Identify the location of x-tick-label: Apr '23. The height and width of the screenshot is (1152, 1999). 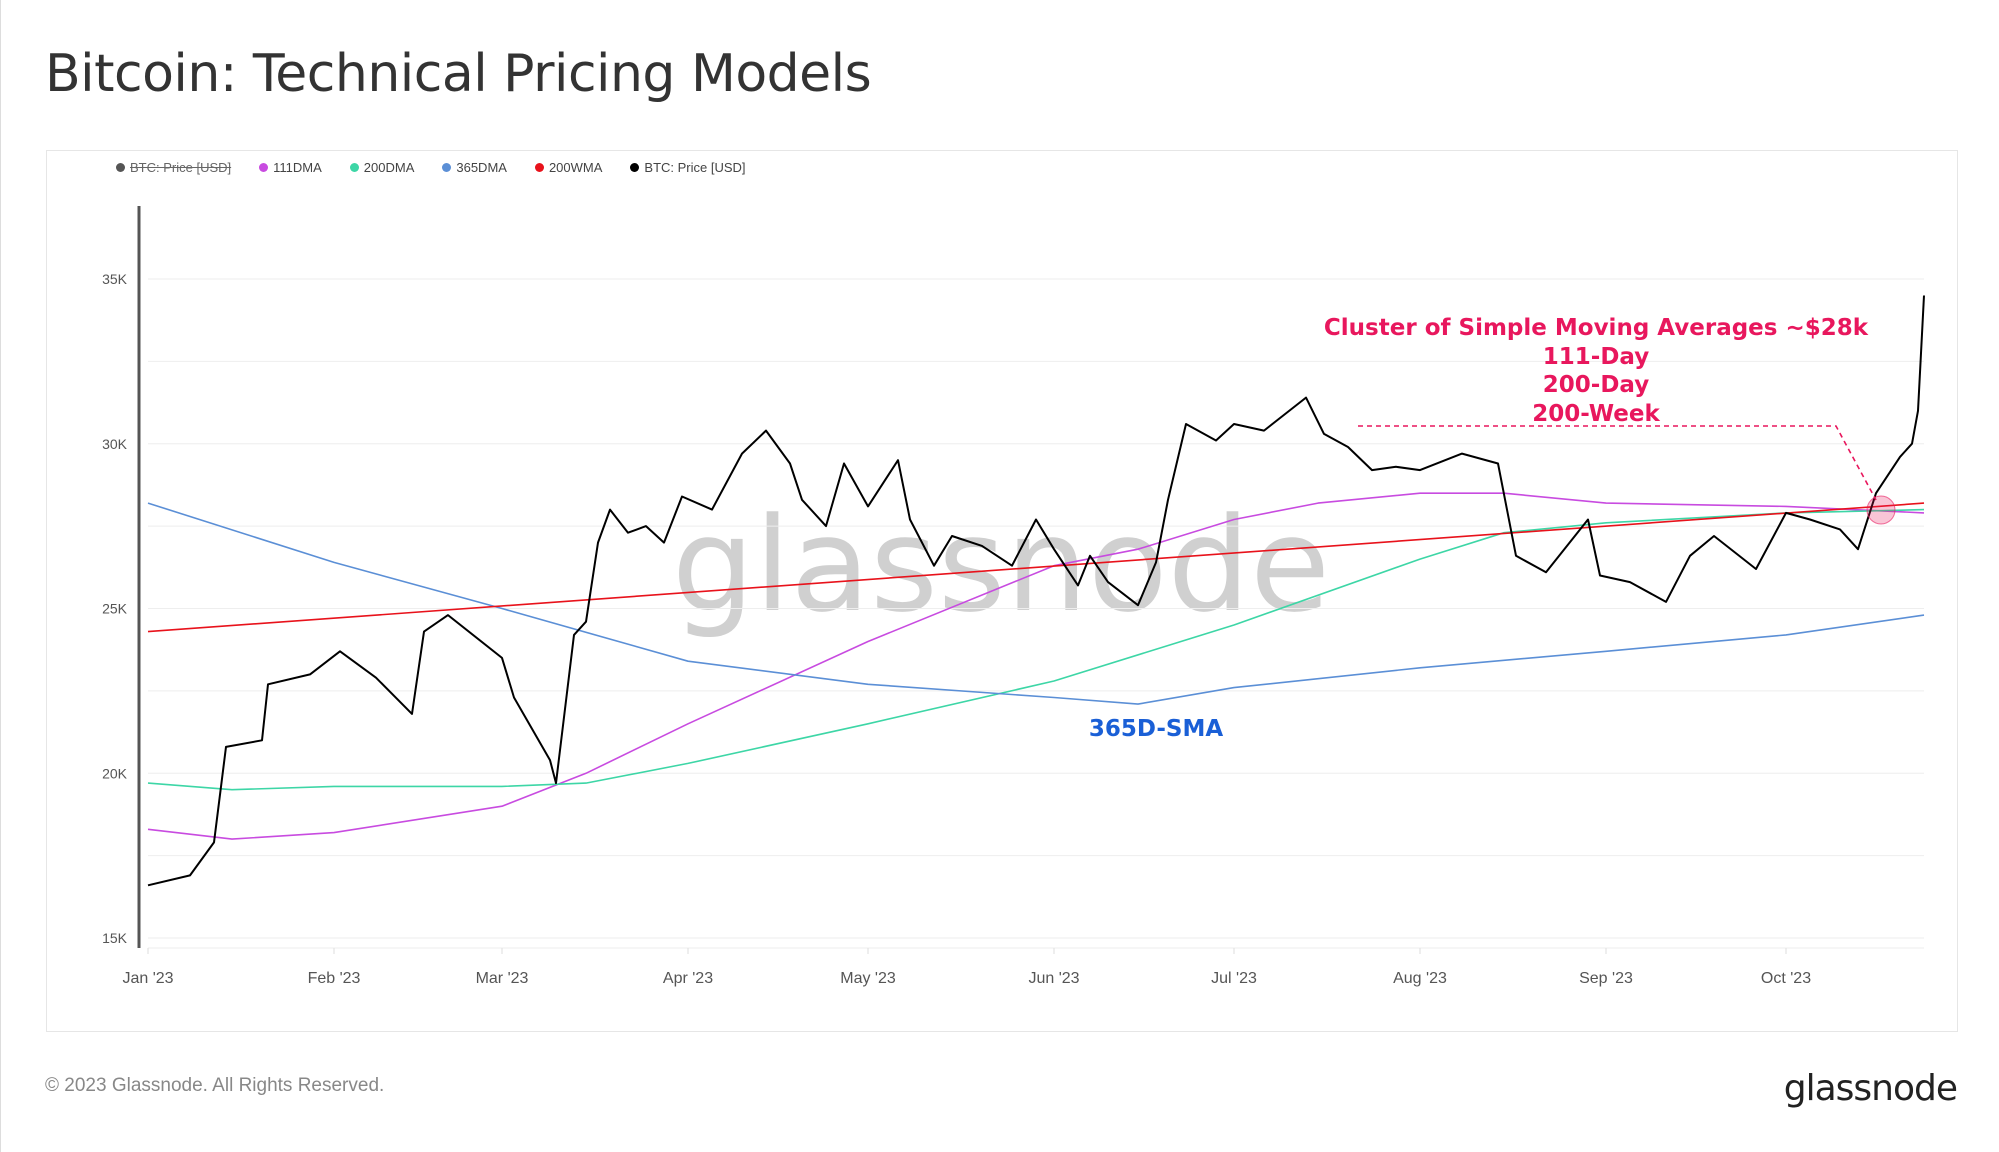
(688, 978).